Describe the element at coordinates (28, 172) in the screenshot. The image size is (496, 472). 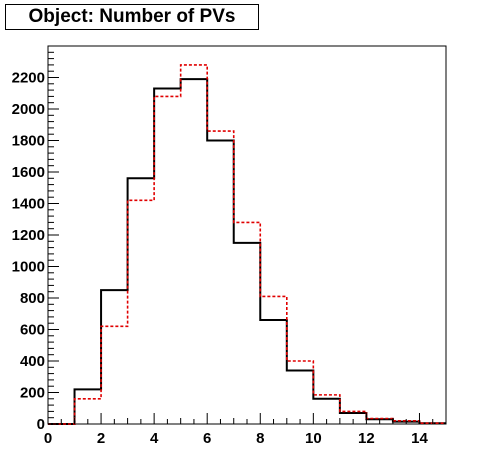
I see `y-tick-label: 1600` at that location.